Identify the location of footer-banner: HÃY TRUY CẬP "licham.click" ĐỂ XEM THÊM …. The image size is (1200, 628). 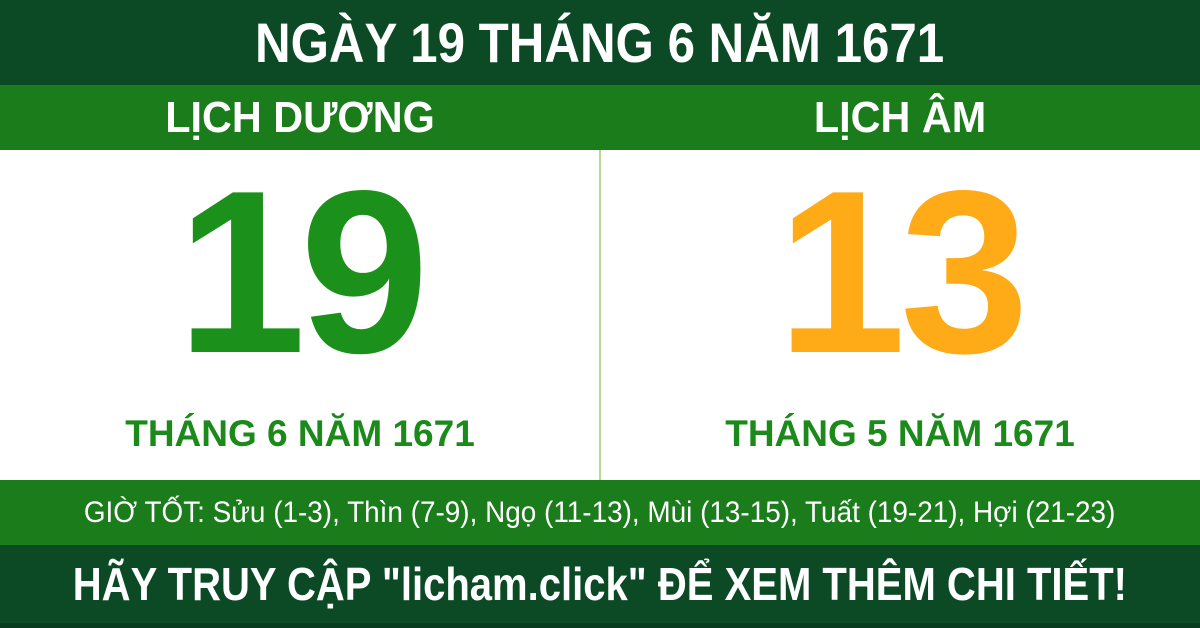
(600, 584).